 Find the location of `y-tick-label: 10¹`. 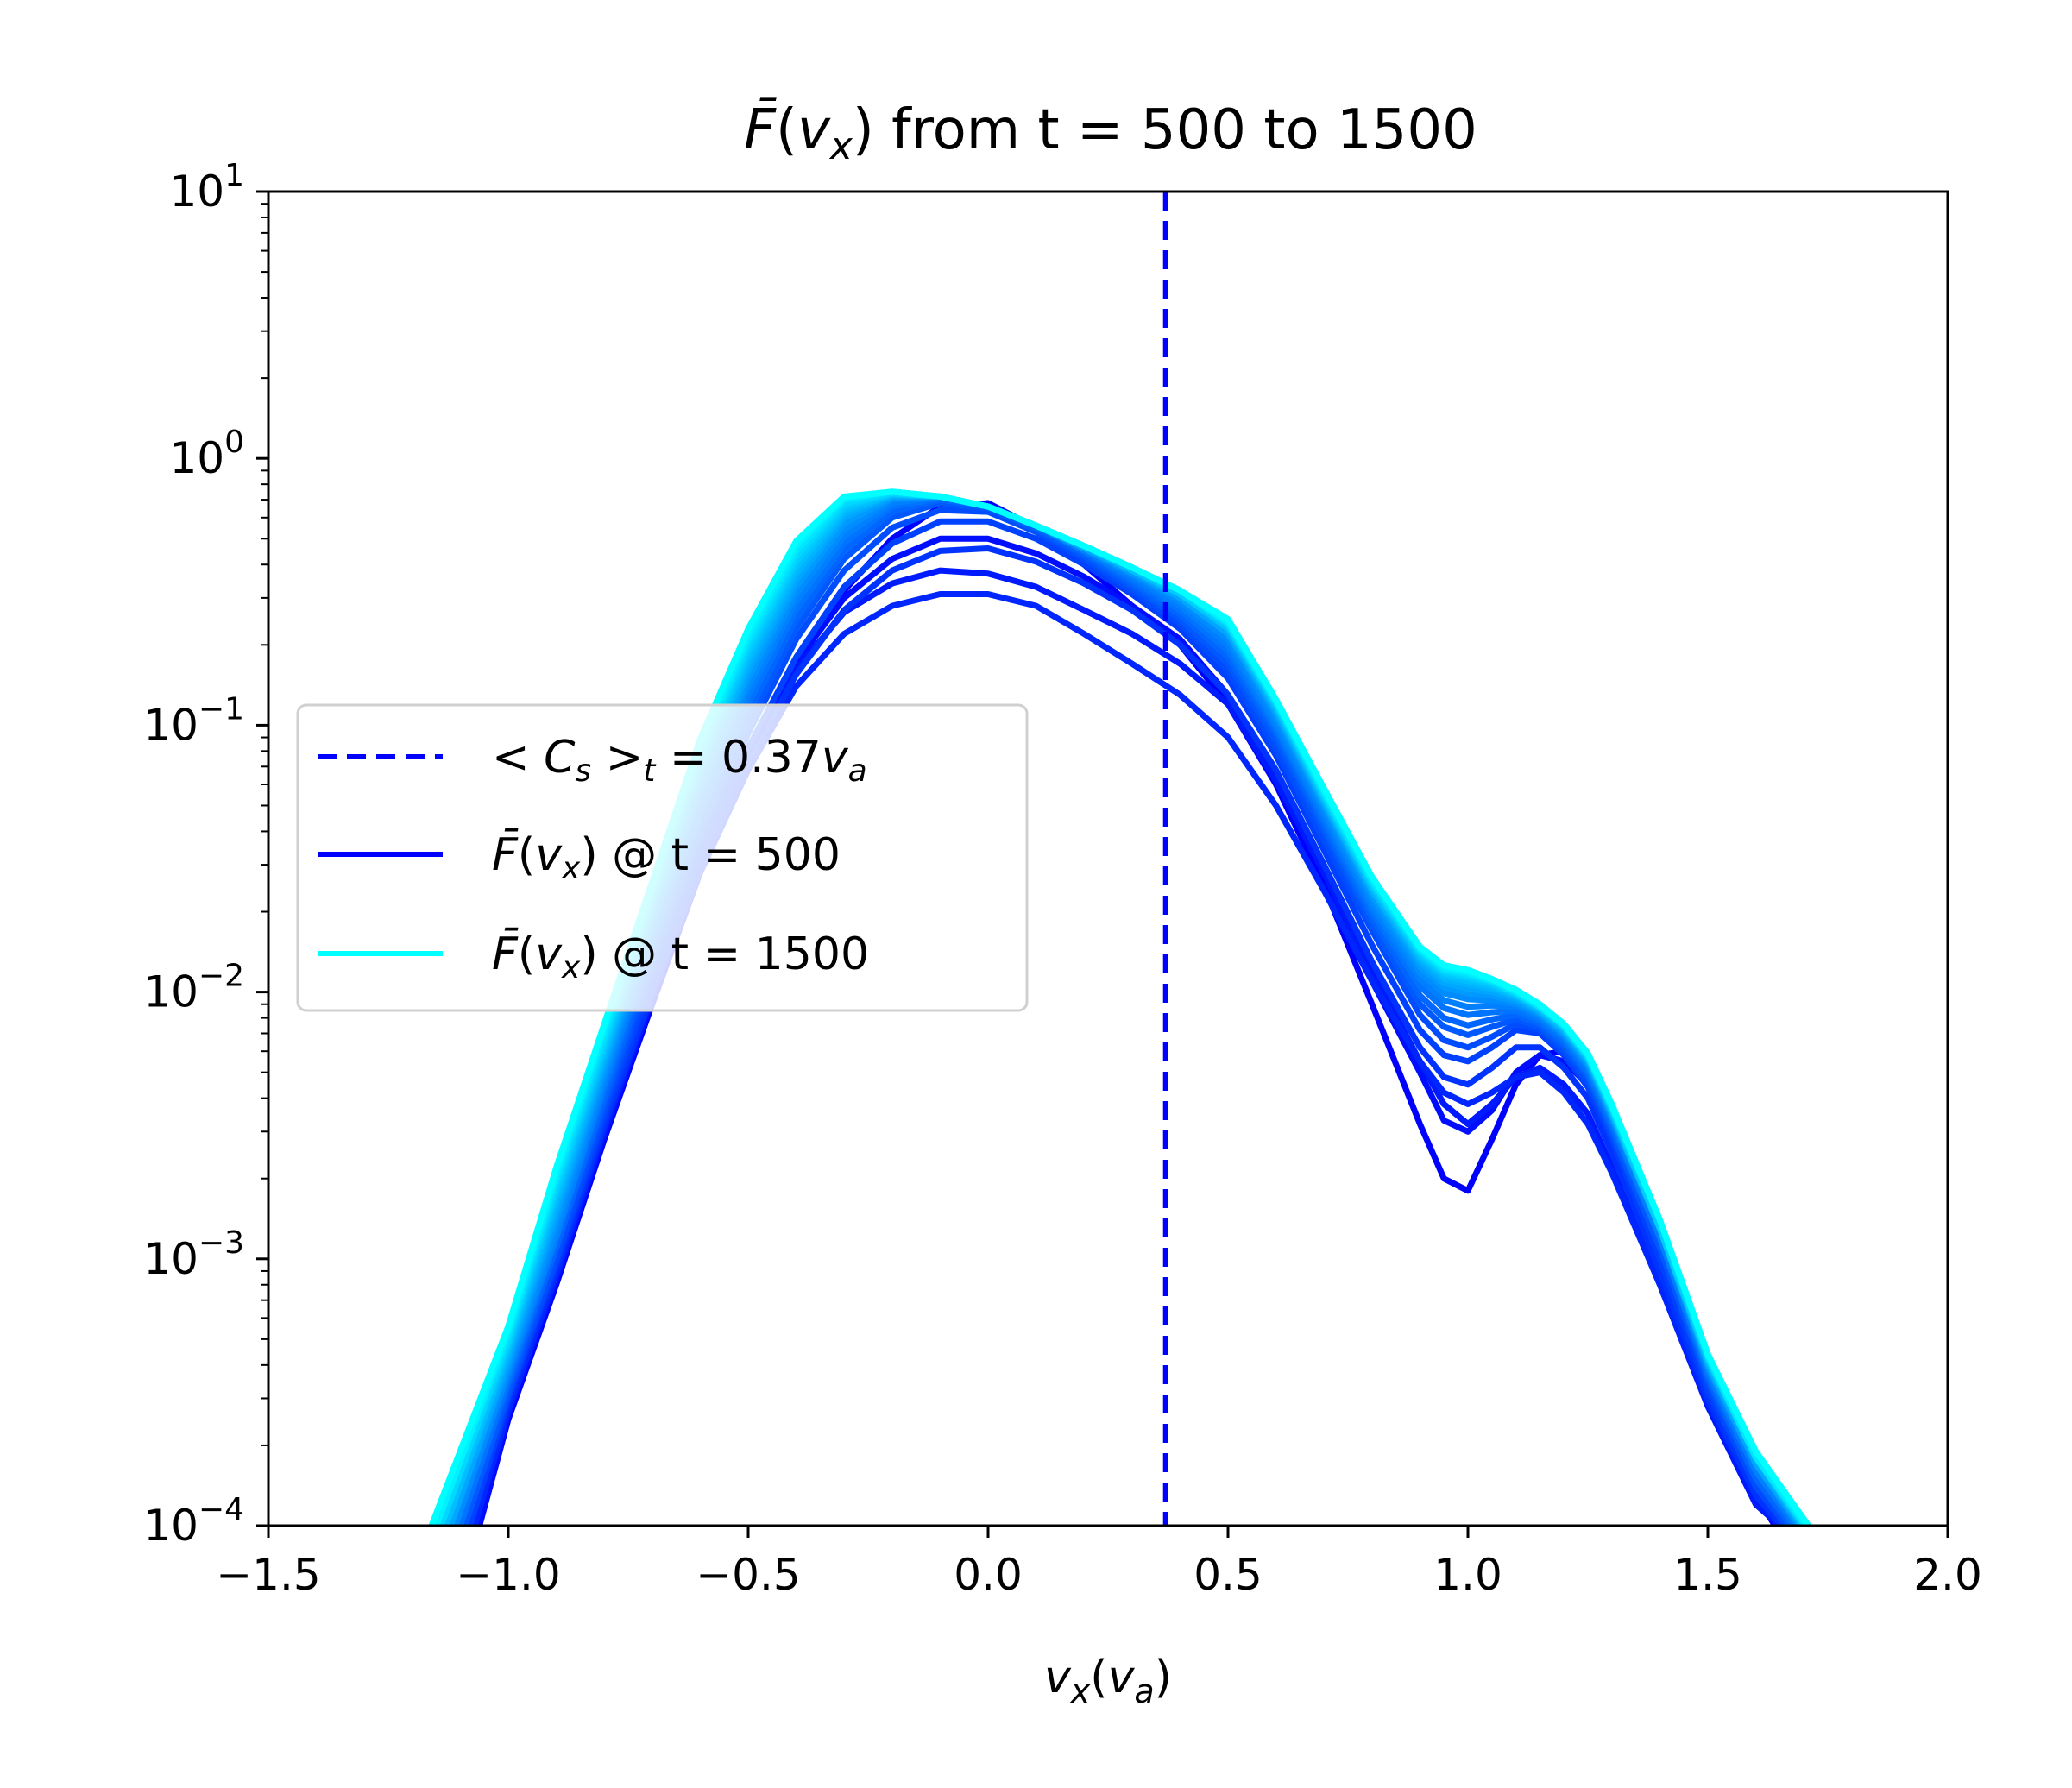

y-tick-label: 10¹ is located at coordinates (206, 187).